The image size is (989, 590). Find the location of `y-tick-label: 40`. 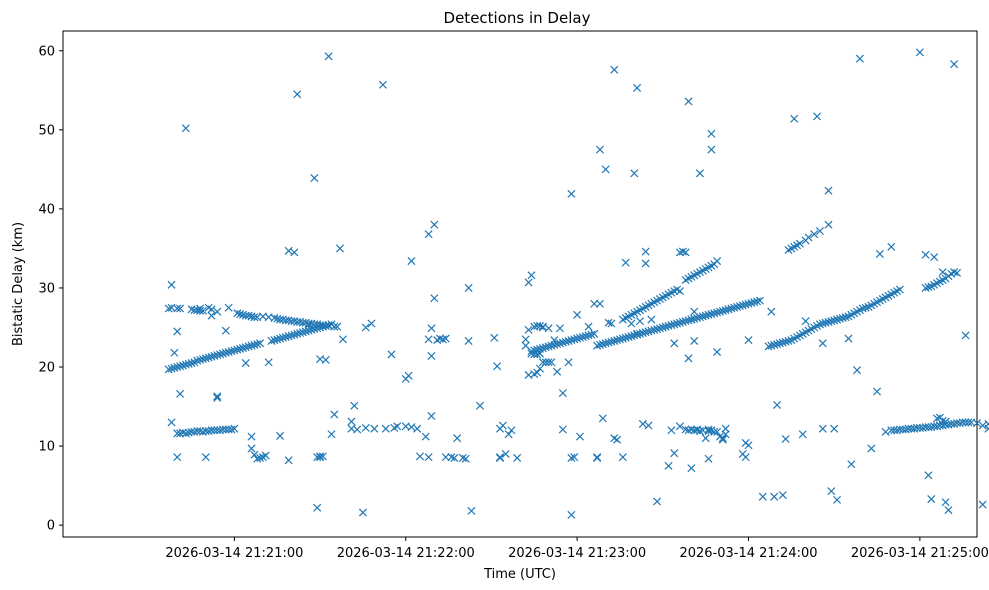

y-tick-label: 40 is located at coordinates (46, 209).